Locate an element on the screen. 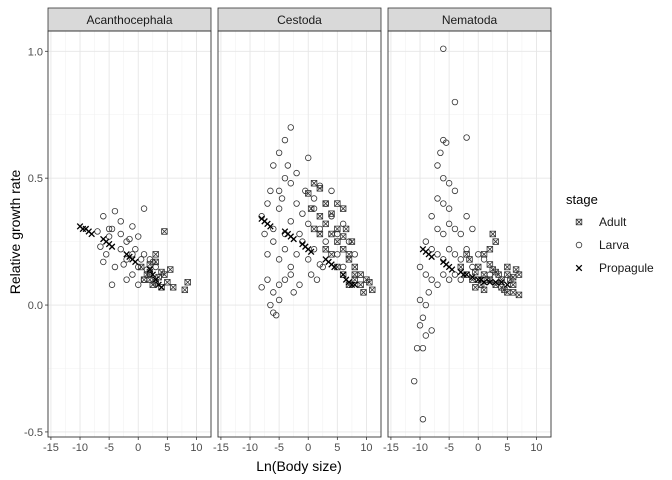  series-adult is located at coordinates (340, 238).